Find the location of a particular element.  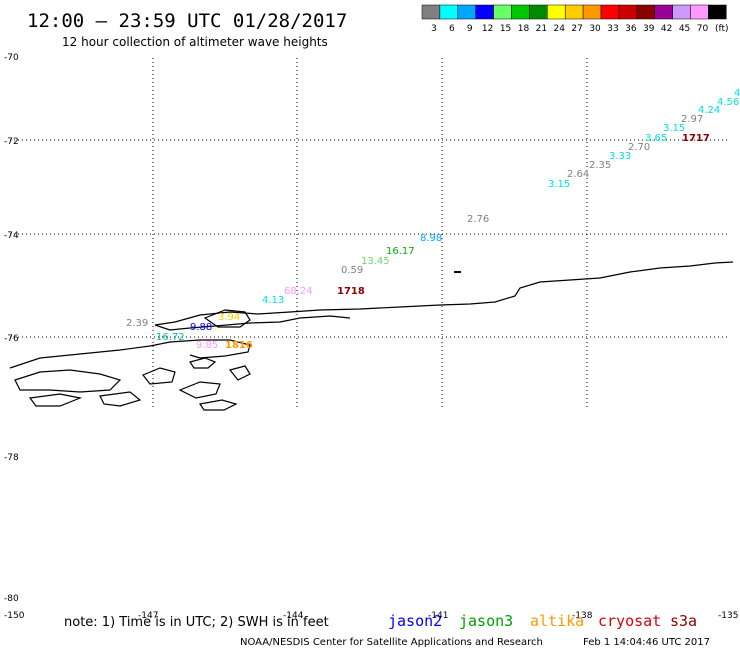

page-title: 12:00 – 23:59 UTC 01/28/2017 is located at coordinates (187, 21).